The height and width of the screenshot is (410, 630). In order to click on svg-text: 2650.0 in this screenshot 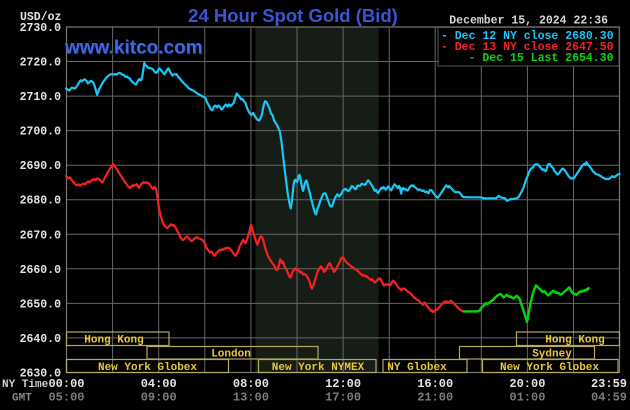, I will do `click(41, 304)`.